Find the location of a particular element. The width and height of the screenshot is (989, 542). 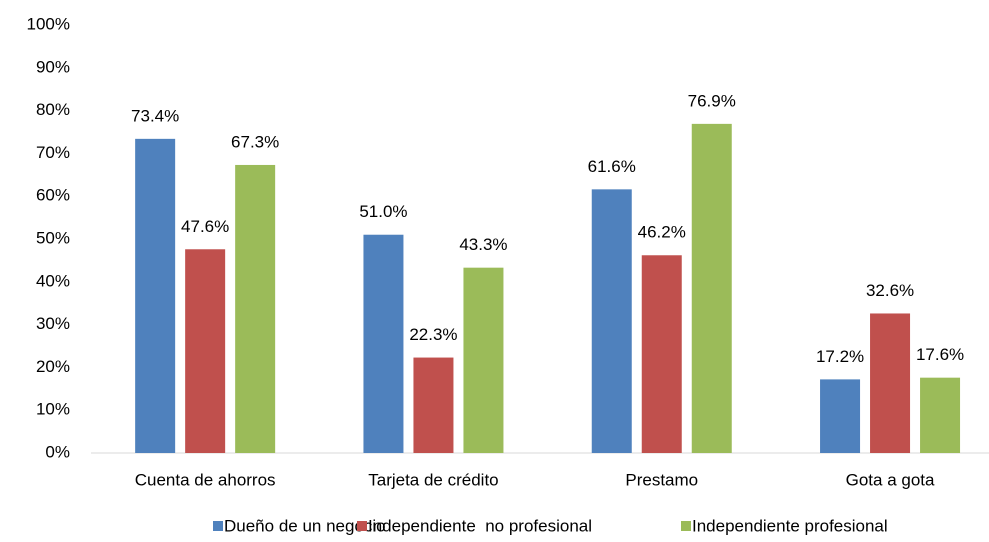

y-tick-label: 40% is located at coordinates (53, 280).